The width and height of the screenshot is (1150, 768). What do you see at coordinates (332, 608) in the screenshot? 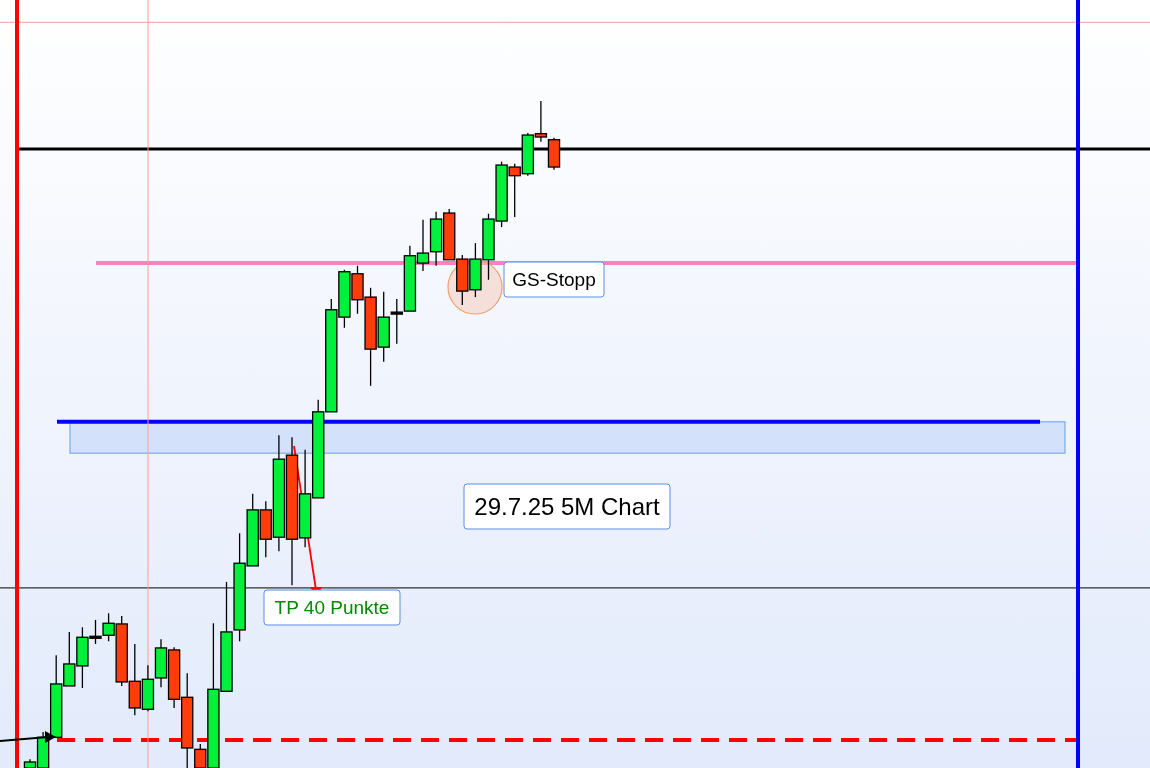
I see `annotation: TP 40 Punkte` at bounding box center [332, 608].